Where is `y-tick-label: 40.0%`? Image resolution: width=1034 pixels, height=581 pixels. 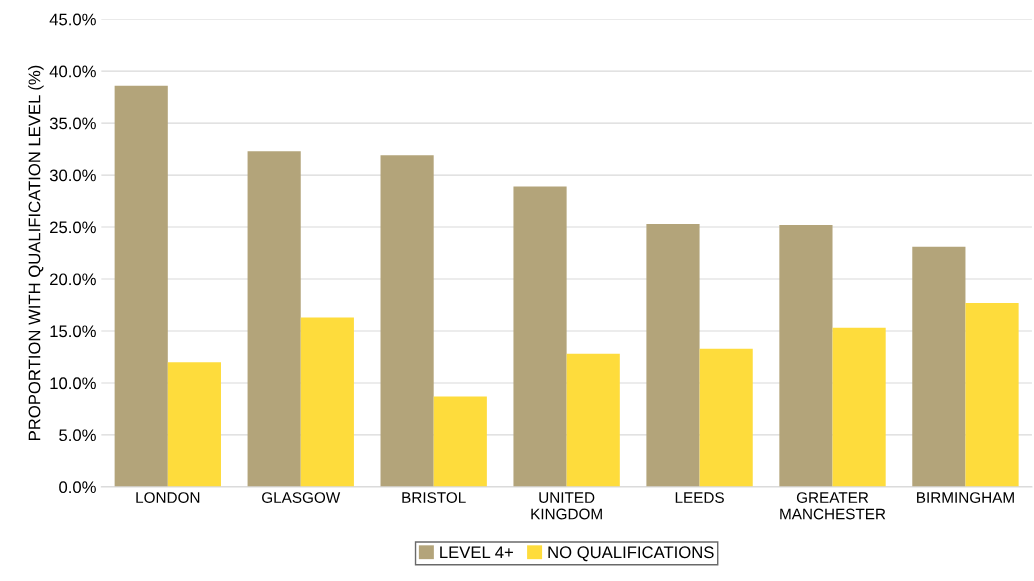 y-tick-label: 40.0% is located at coordinates (72, 71).